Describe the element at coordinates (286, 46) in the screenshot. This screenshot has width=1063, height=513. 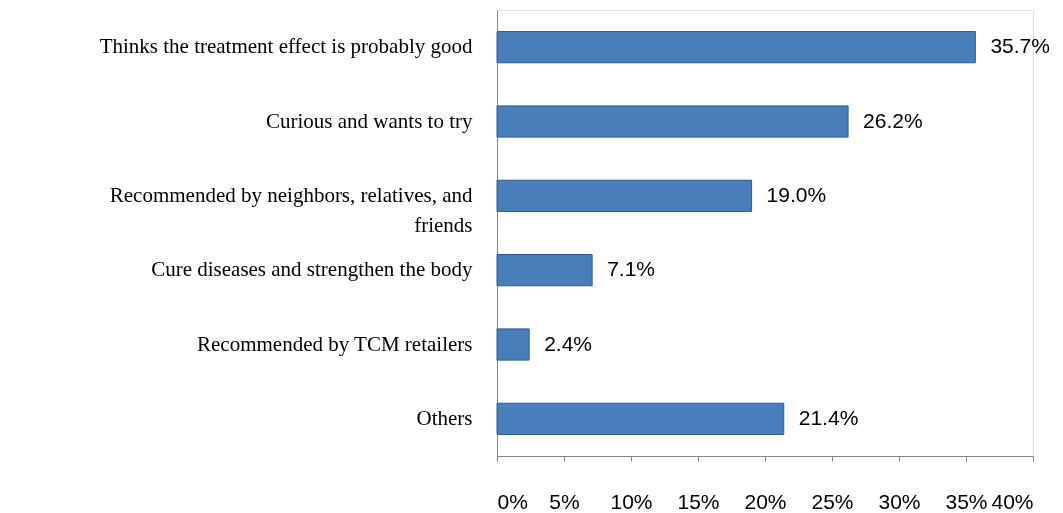
I see `y-tick-label: Thinks the treatment effect is probably good` at that location.